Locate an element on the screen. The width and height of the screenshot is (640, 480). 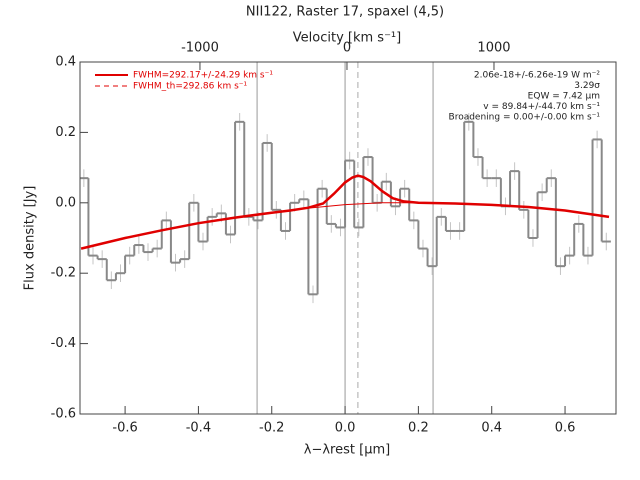
x-tick-label: 0.2 is located at coordinates (418, 428).